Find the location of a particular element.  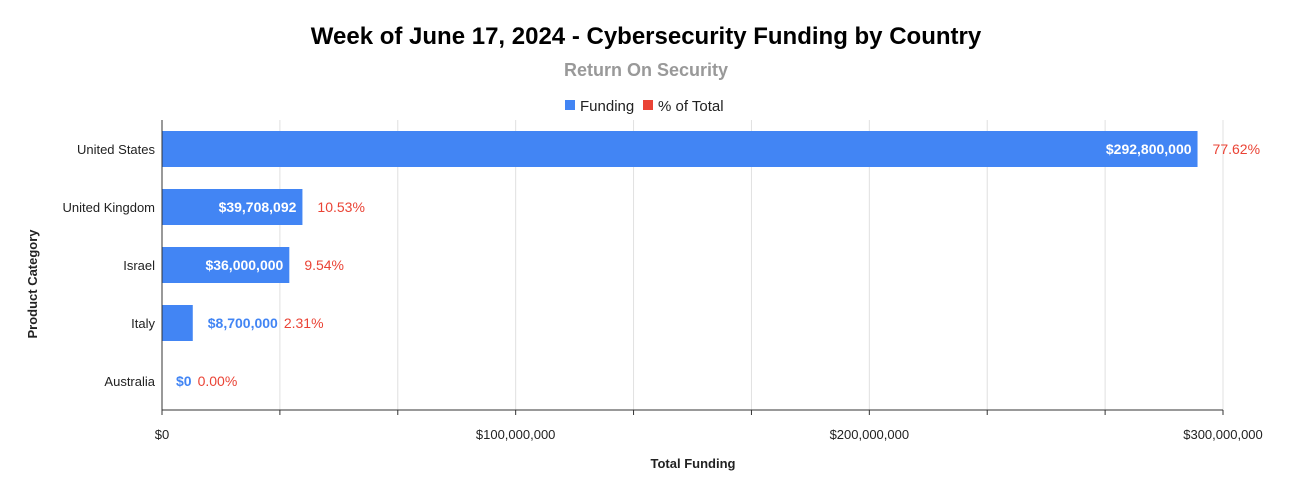

bar-percent-label: 0.00% is located at coordinates (218, 381).